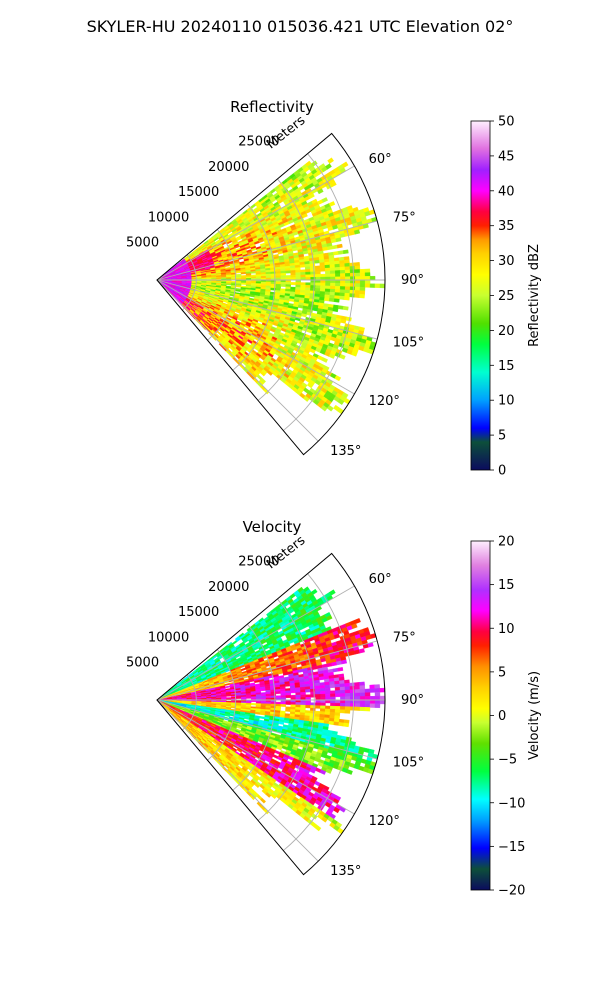  What do you see at coordinates (272, 527) in the screenshot?
I see `panel-title: Velocity` at bounding box center [272, 527].